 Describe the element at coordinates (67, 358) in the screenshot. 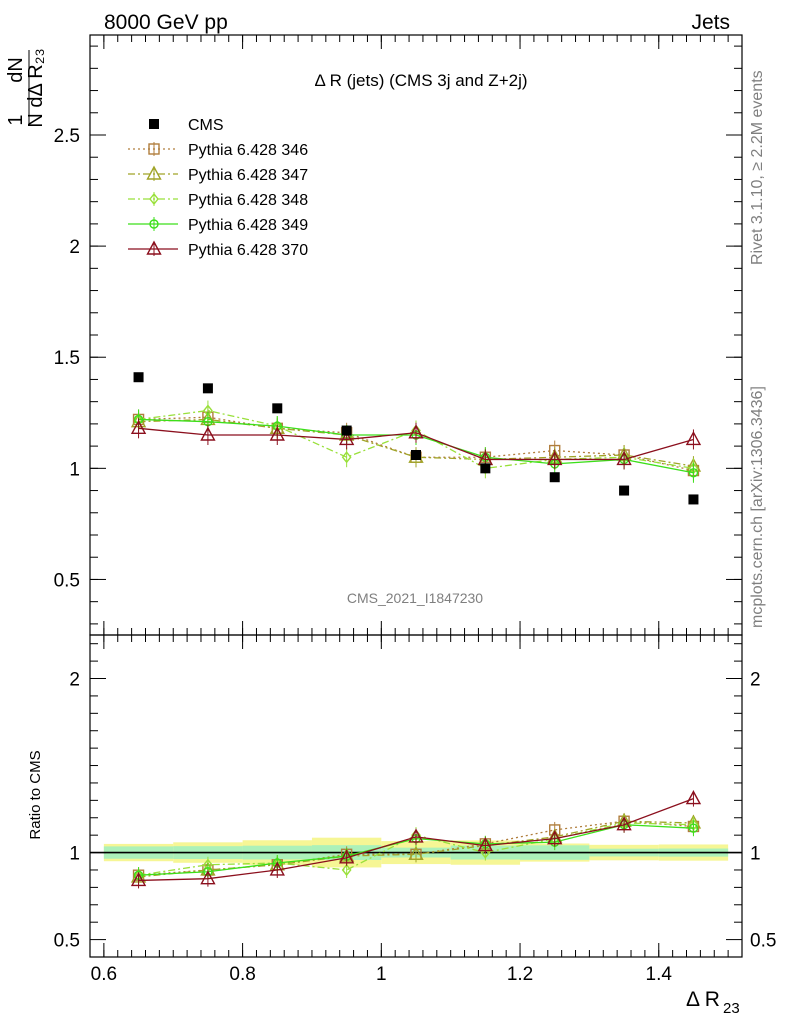

I see `y-tick-label: 1.5` at that location.